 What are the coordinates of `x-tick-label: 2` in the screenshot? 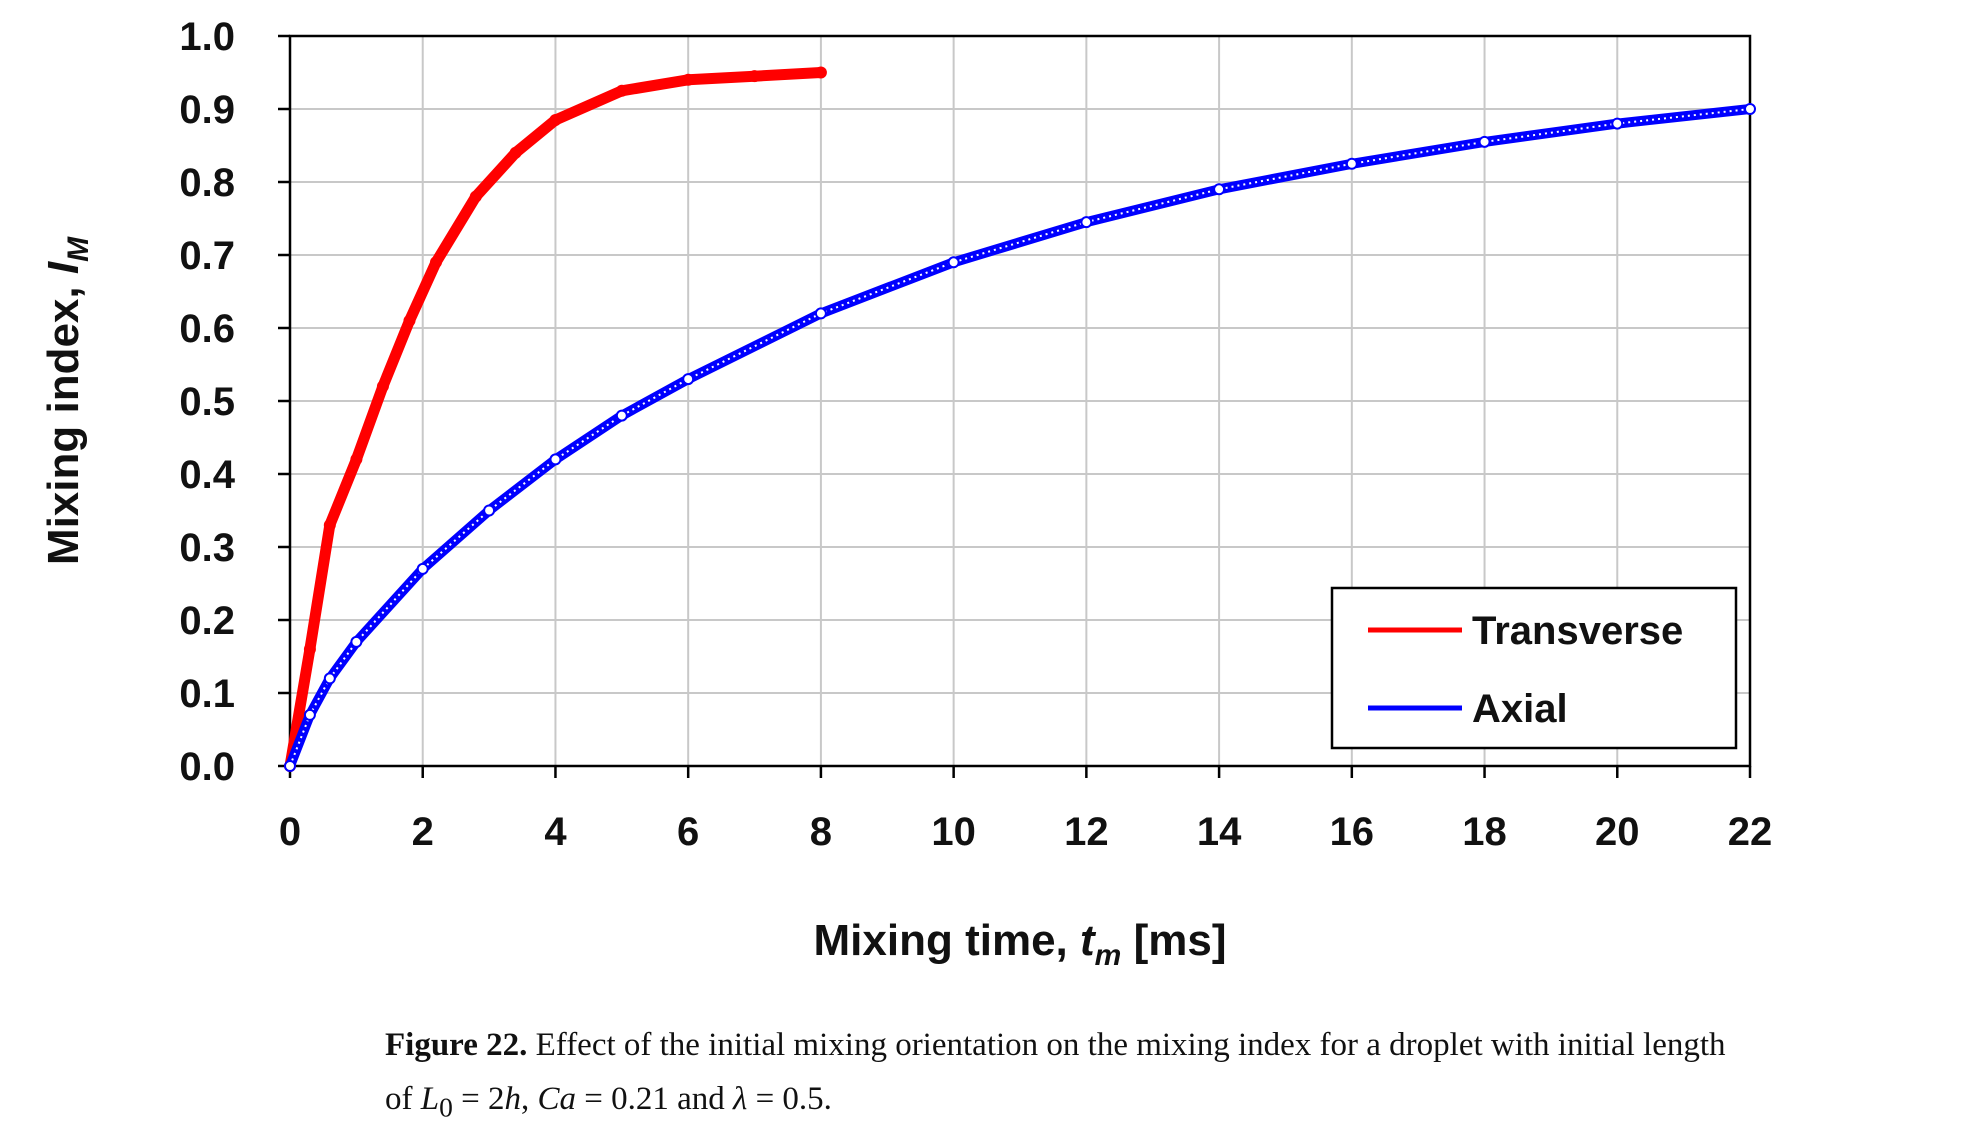 It's located at (423, 832).